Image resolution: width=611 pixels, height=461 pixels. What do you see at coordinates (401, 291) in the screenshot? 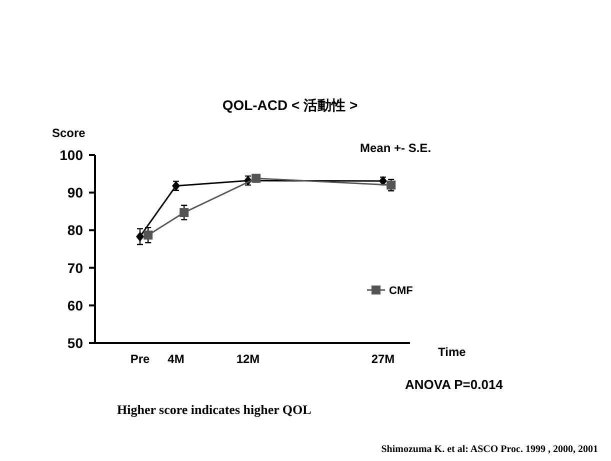
I see `legend-label: CMF` at bounding box center [401, 291].